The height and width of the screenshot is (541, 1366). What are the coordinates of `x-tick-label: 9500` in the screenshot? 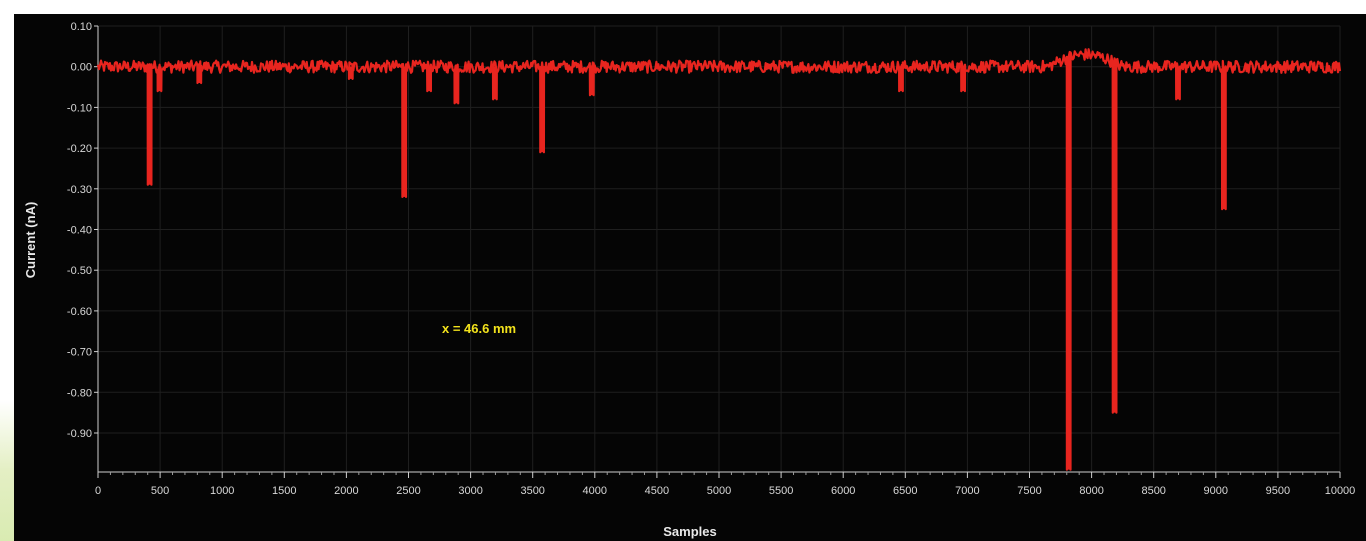 It's located at (1278, 491).